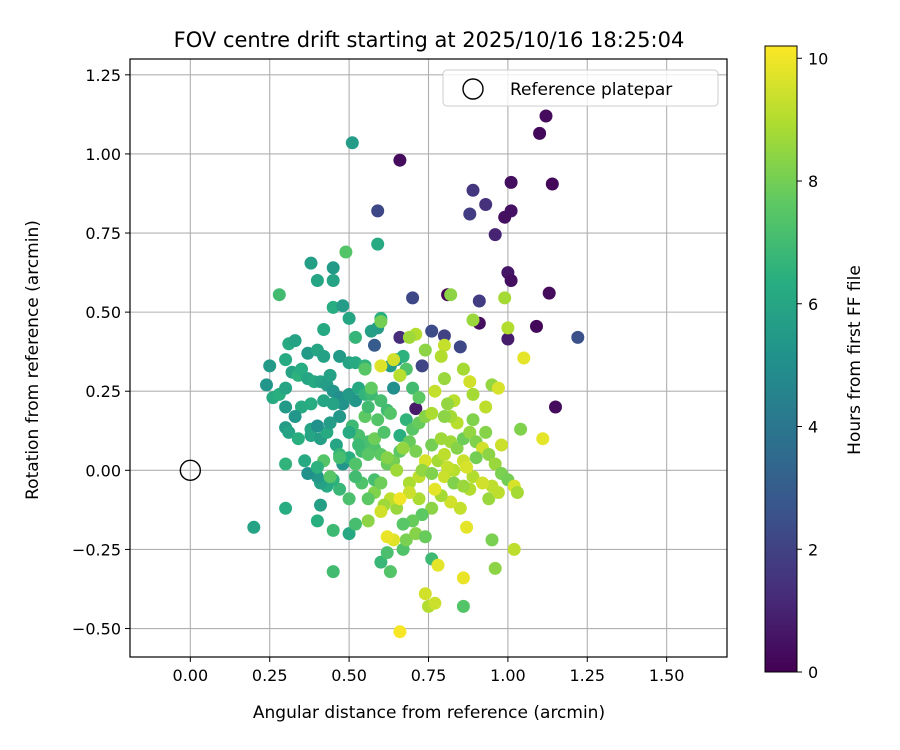  Describe the element at coordinates (103, 75) in the screenshot. I see `y-tick-label: 1.25` at that location.